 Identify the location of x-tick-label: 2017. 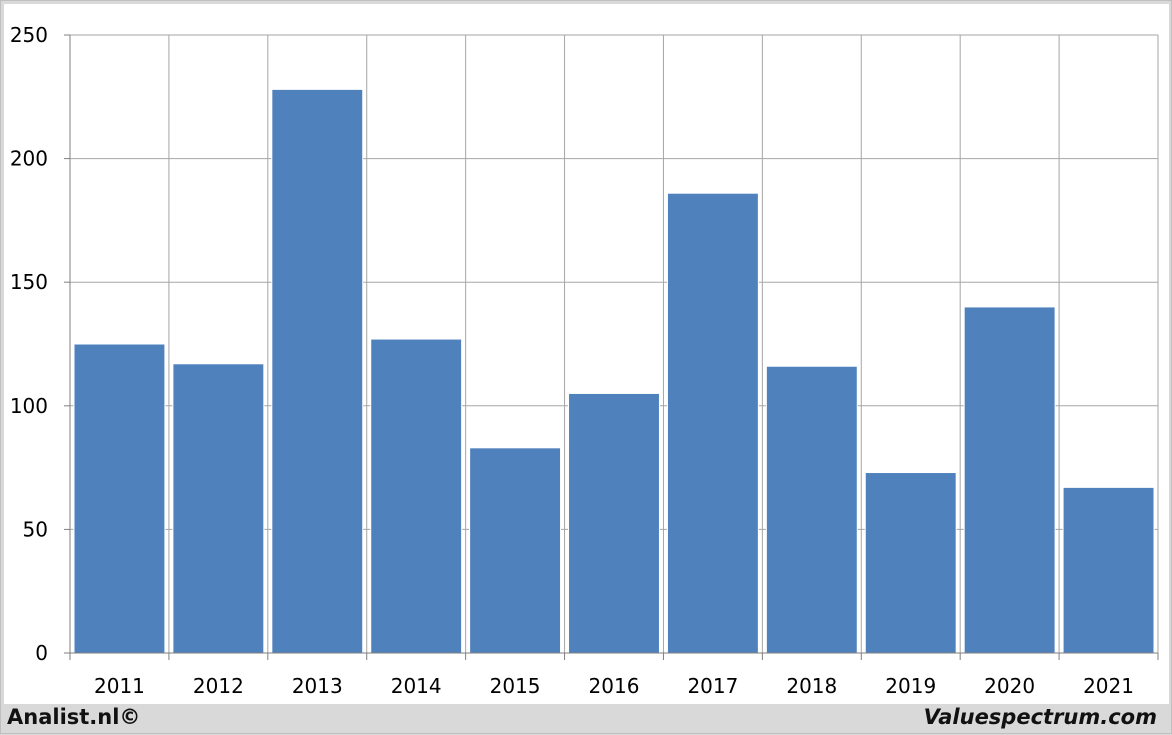
(712, 686).